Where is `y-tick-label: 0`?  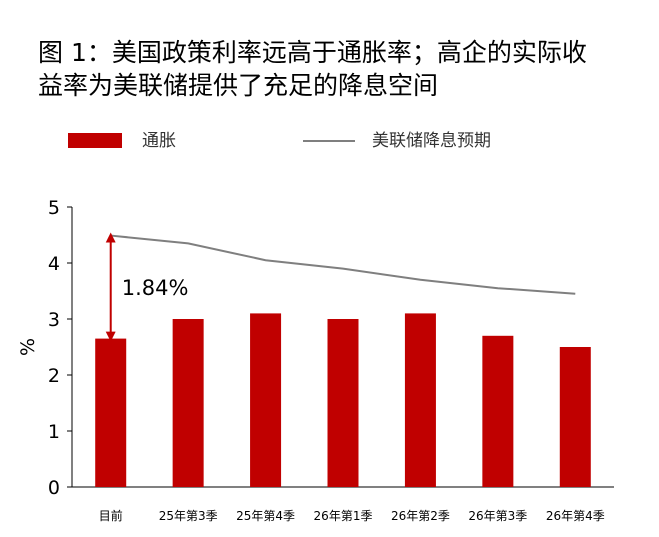
y-tick-label: 0 is located at coordinates (54, 488).